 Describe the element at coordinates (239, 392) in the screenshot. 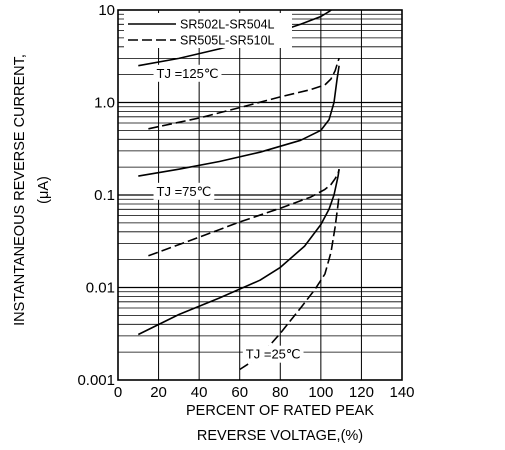

I see `x-tick-label: 60` at that location.